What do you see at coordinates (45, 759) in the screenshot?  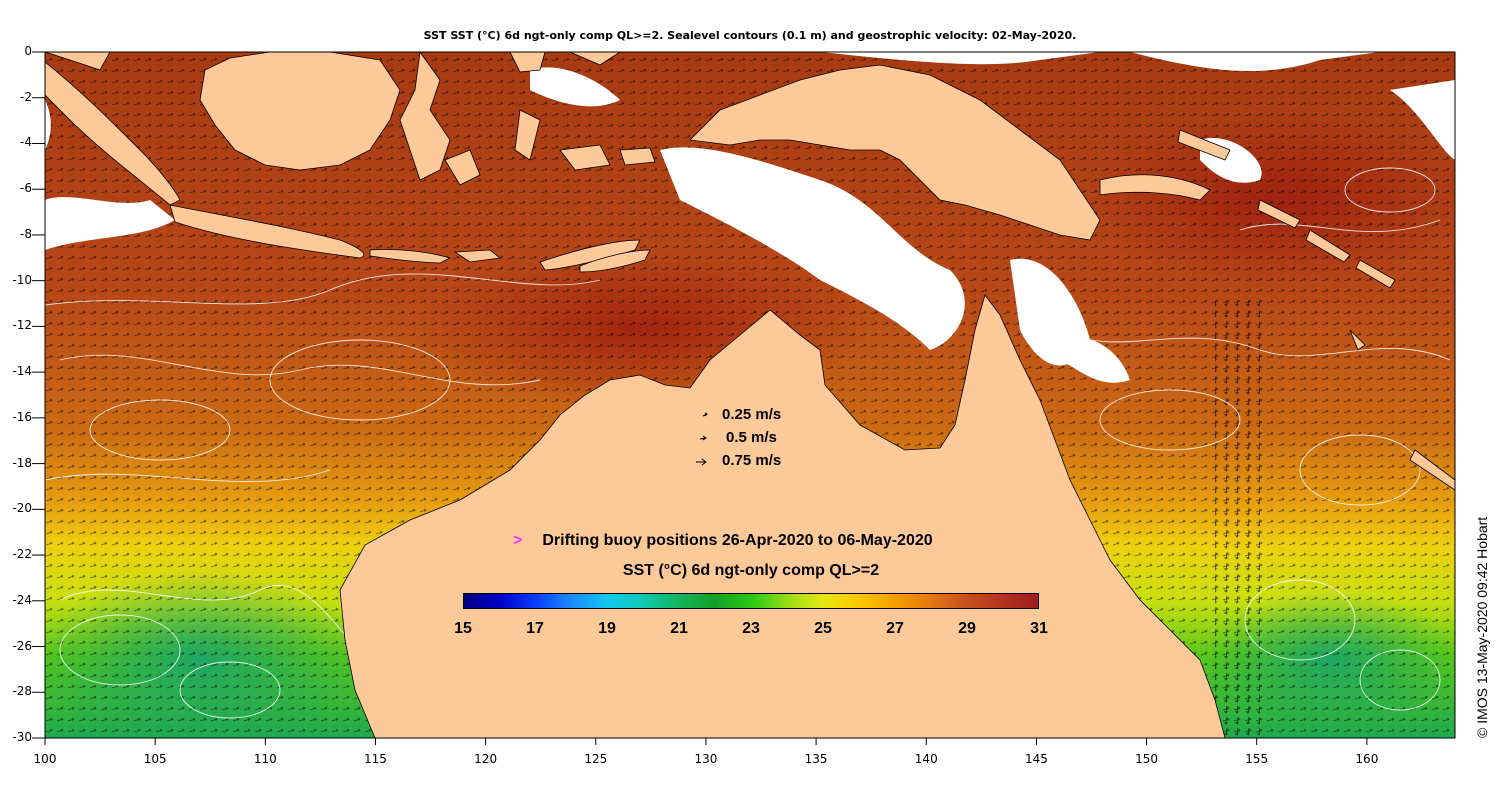 I see `x-tick-label: 100` at bounding box center [45, 759].